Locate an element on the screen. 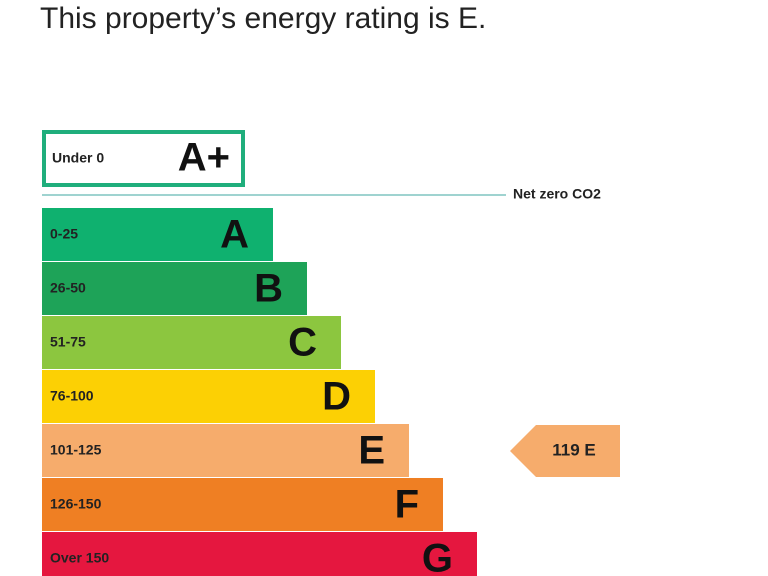 This screenshot has height=576, width=768. top-band-range: Under 0 is located at coordinates (78, 158).